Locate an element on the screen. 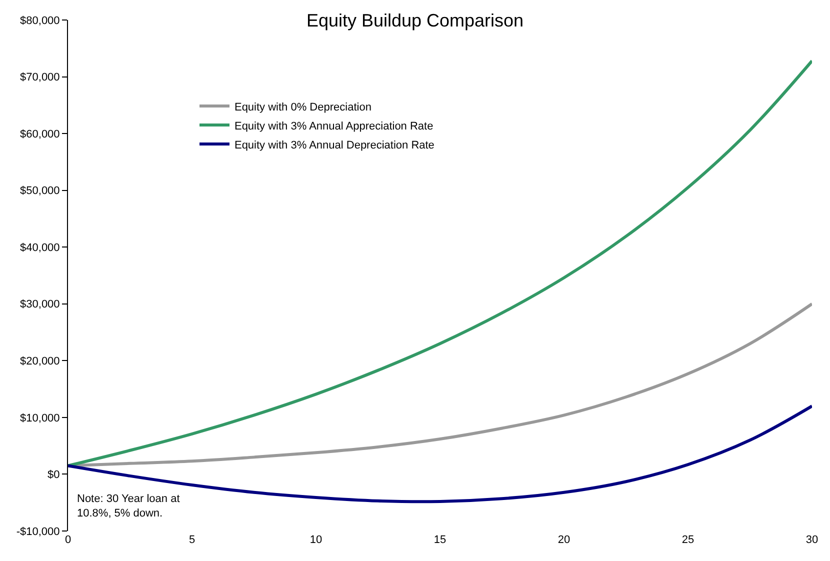 Image resolution: width=830 pixels, height=561 pixels. legend-label: Equity with 3% Annual Appreciation Rate is located at coordinates (334, 126).